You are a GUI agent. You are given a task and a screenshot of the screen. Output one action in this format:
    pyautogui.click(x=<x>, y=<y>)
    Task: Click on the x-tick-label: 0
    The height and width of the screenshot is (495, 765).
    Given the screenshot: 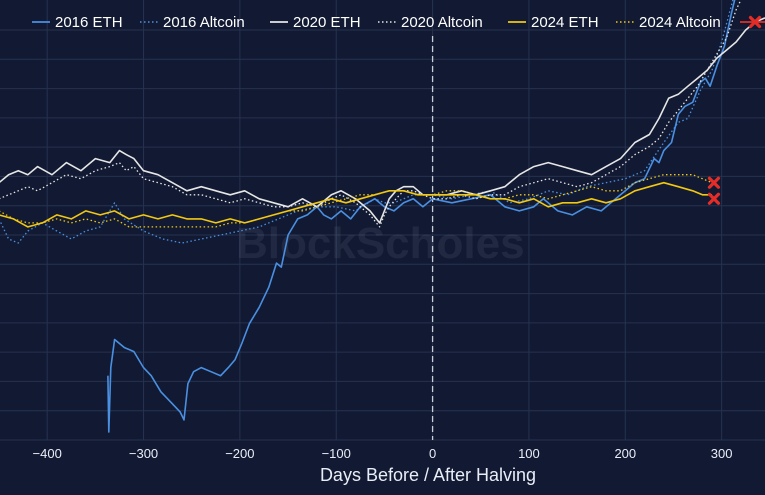 What is the action you would take?
    pyautogui.click(x=432, y=453)
    